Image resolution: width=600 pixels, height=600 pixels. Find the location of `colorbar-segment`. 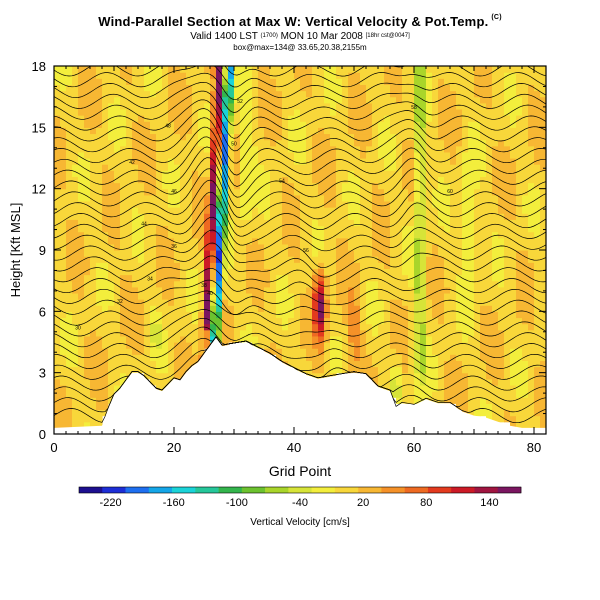

colorbar-segment is located at coordinates (91, 490).